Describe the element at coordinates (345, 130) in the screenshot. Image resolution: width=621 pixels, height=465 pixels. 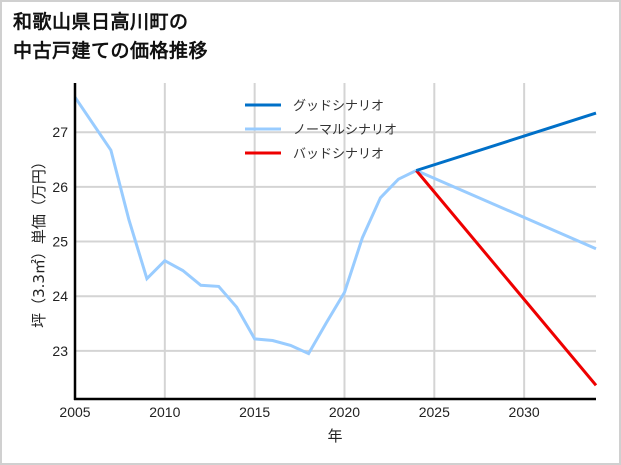
I see `legend-label: ノーマルシナリオ` at that location.